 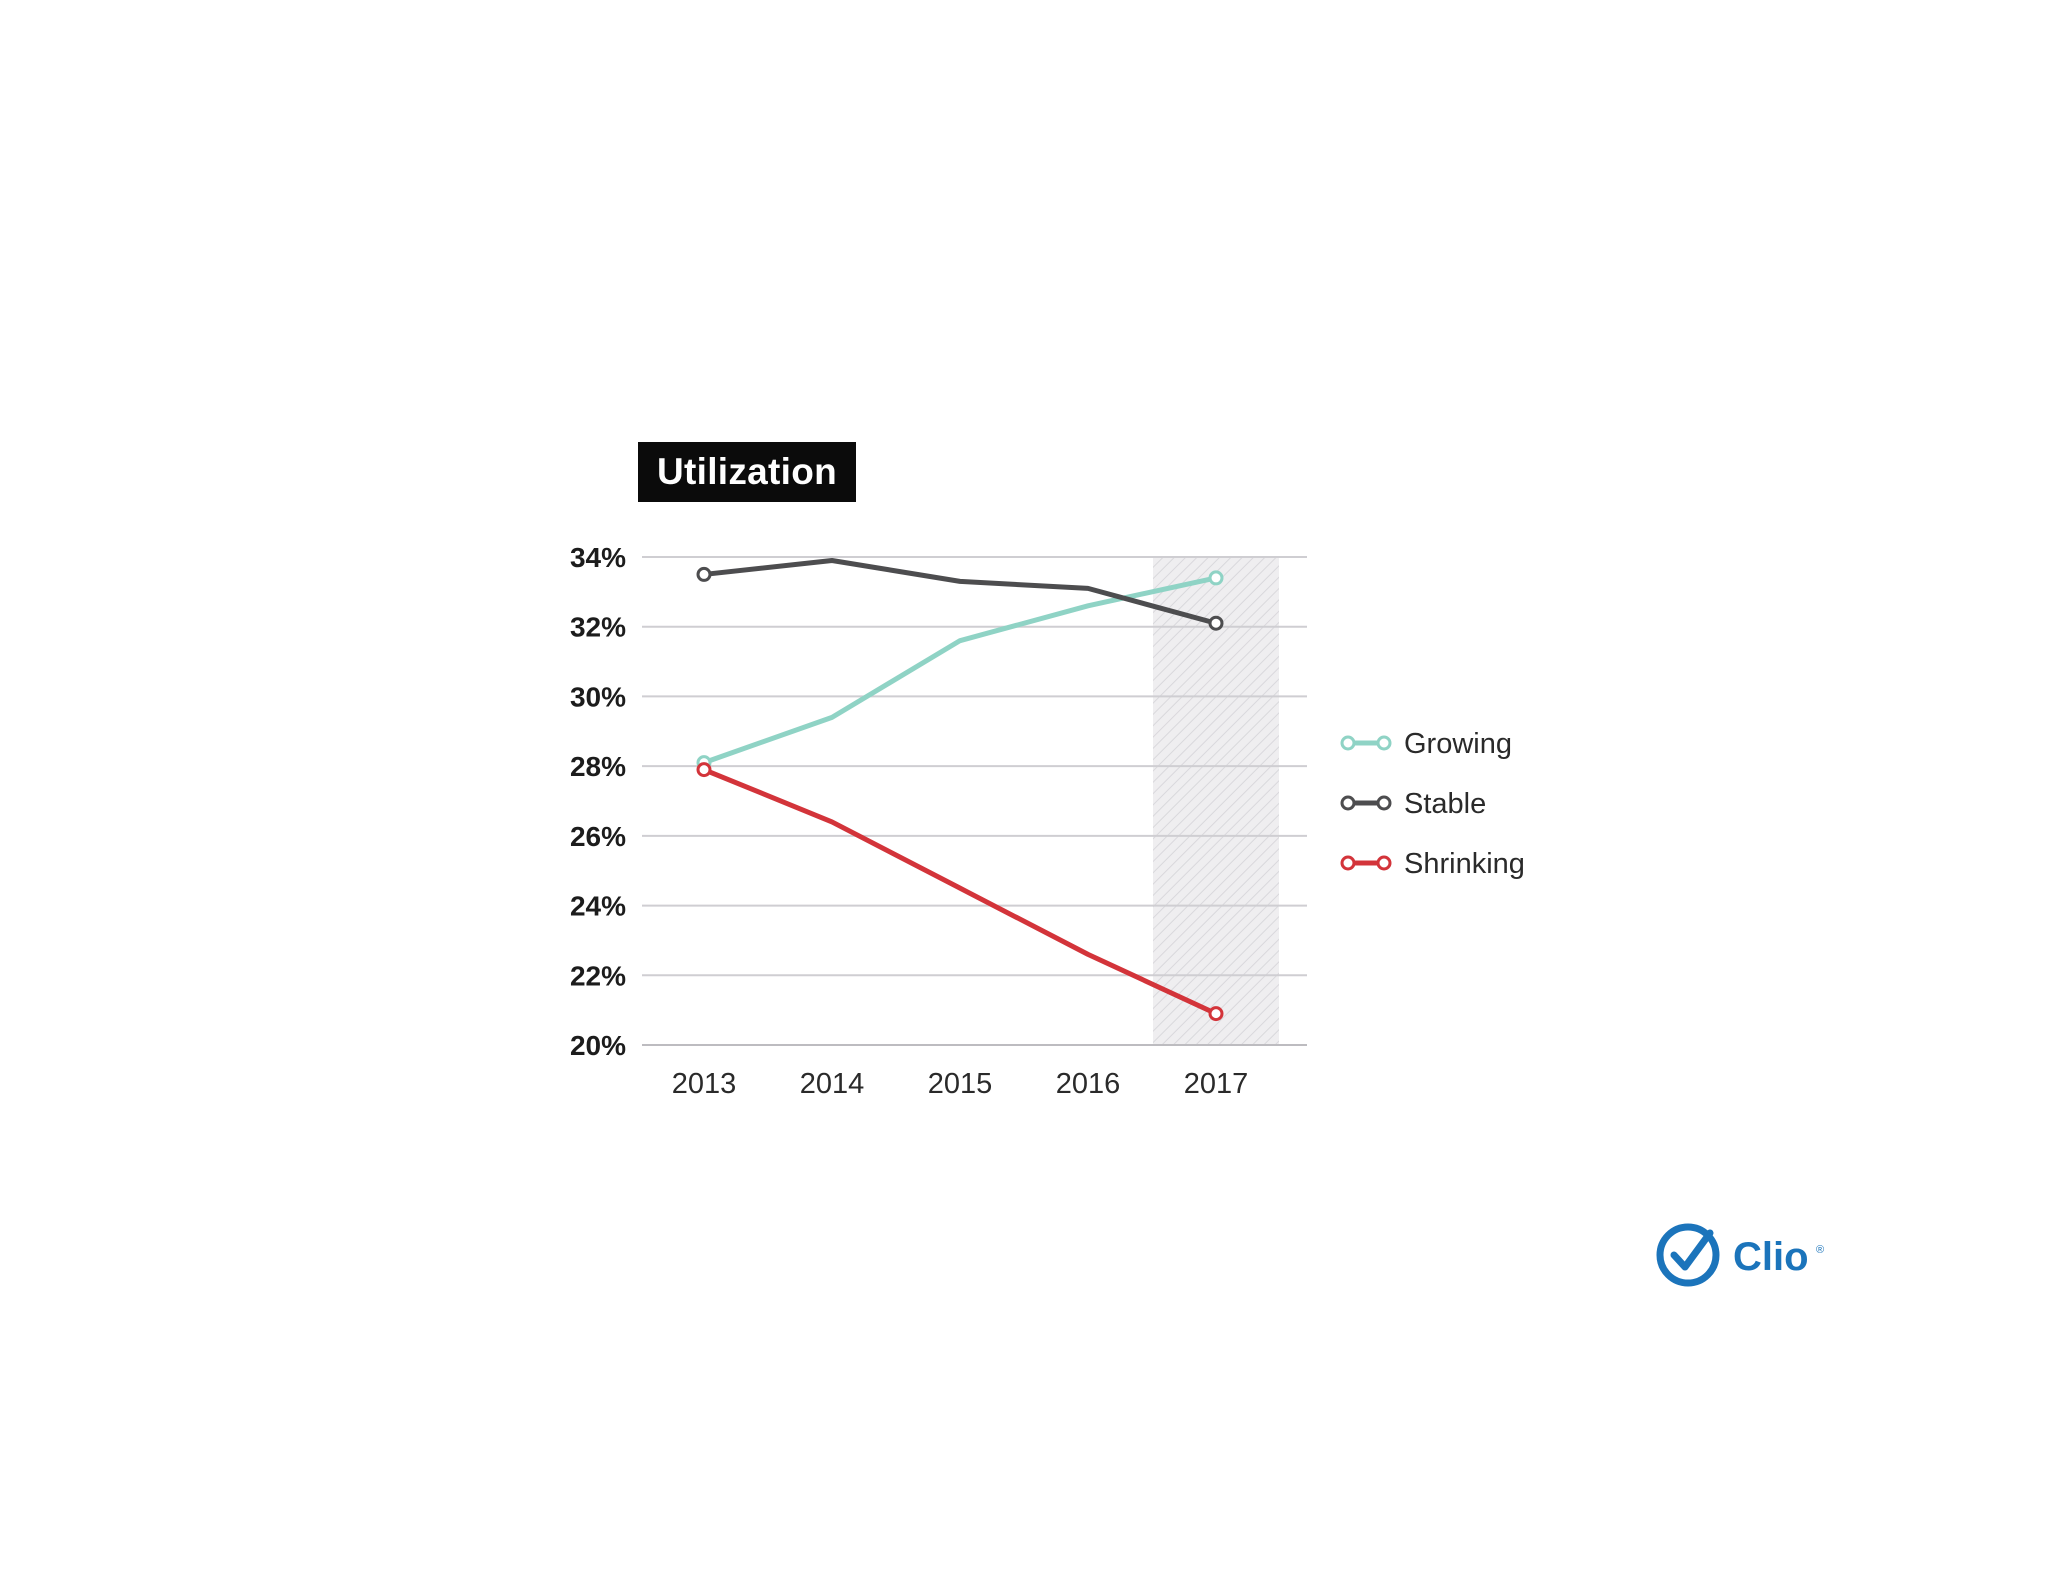 What do you see at coordinates (1458, 744) in the screenshot?
I see `legend-label: Growing` at bounding box center [1458, 744].